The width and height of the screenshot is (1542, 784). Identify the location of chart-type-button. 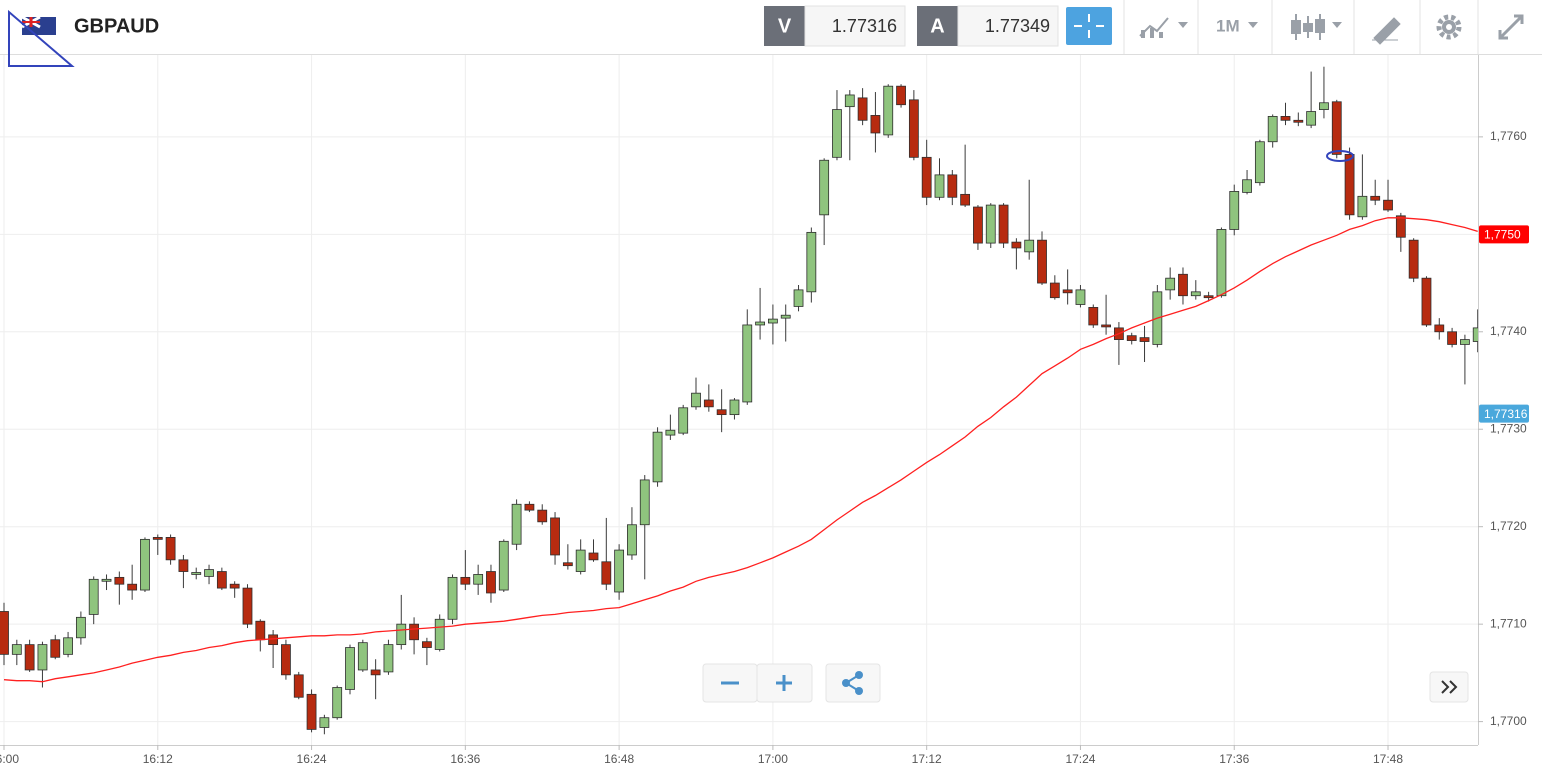
(1163, 27).